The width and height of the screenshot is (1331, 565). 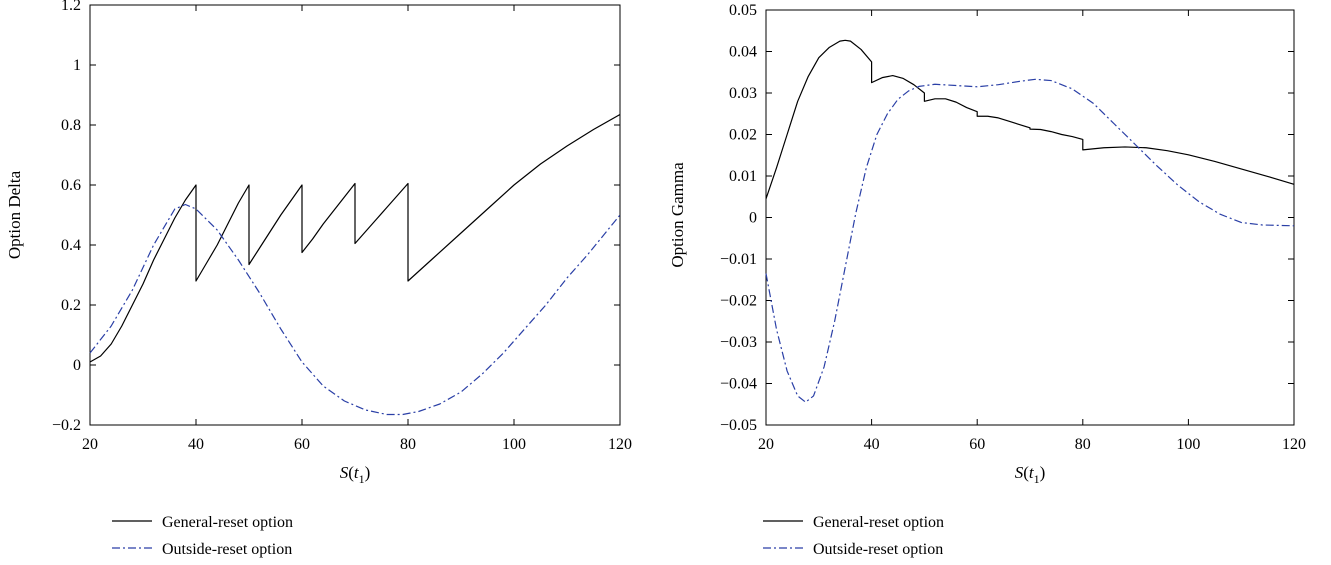 I want to click on y-tick-label: −0.05, so click(x=738, y=425).